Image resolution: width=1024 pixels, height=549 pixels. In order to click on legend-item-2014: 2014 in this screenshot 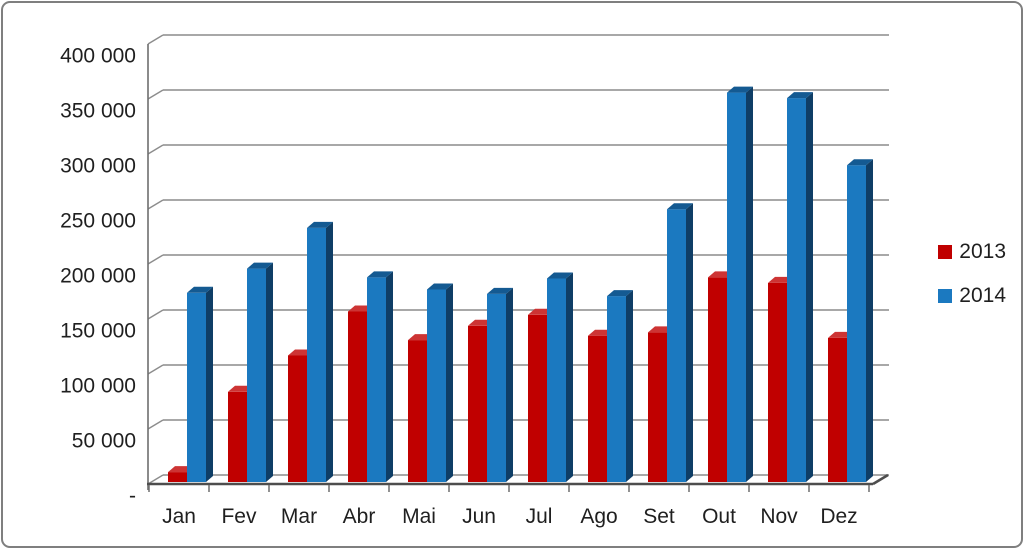, I will do `click(972, 295)`.